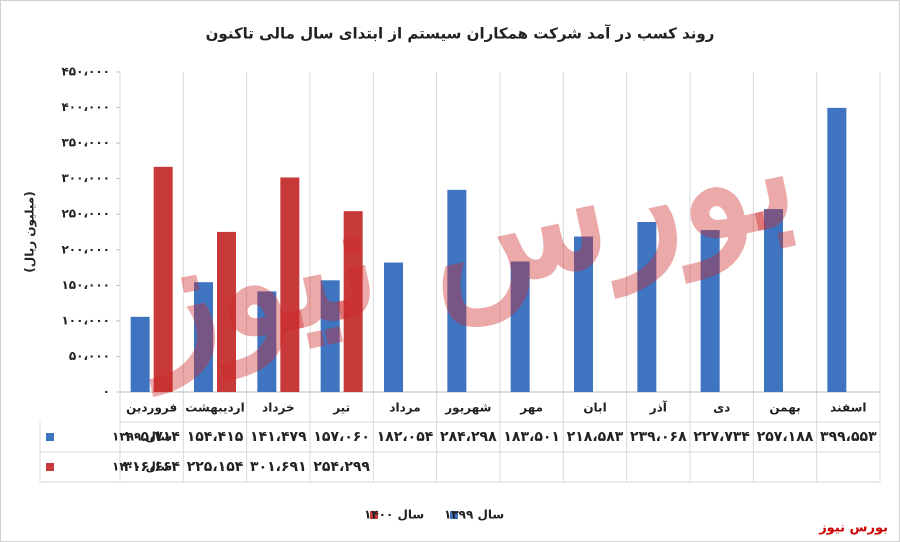 Image resolution: width=900 pixels, height=542 pixels. Describe the element at coordinates (531, 408) in the screenshot. I see `x-tick-label: مهر` at that location.